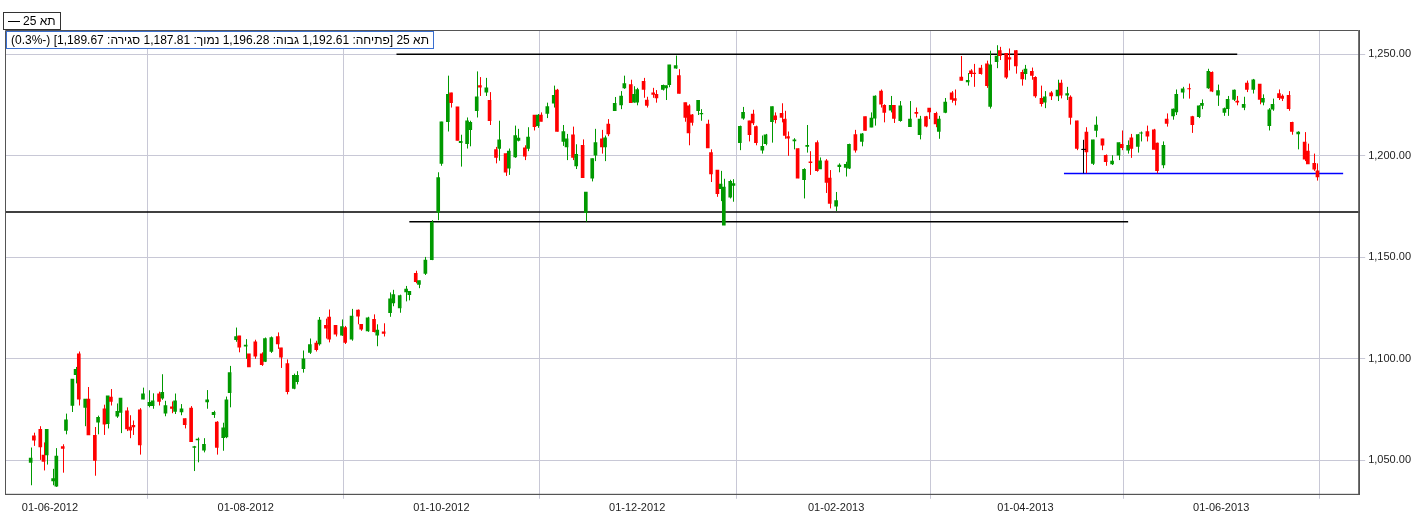  I want to click on y-tick-label: 1,100.00, so click(1390, 357).